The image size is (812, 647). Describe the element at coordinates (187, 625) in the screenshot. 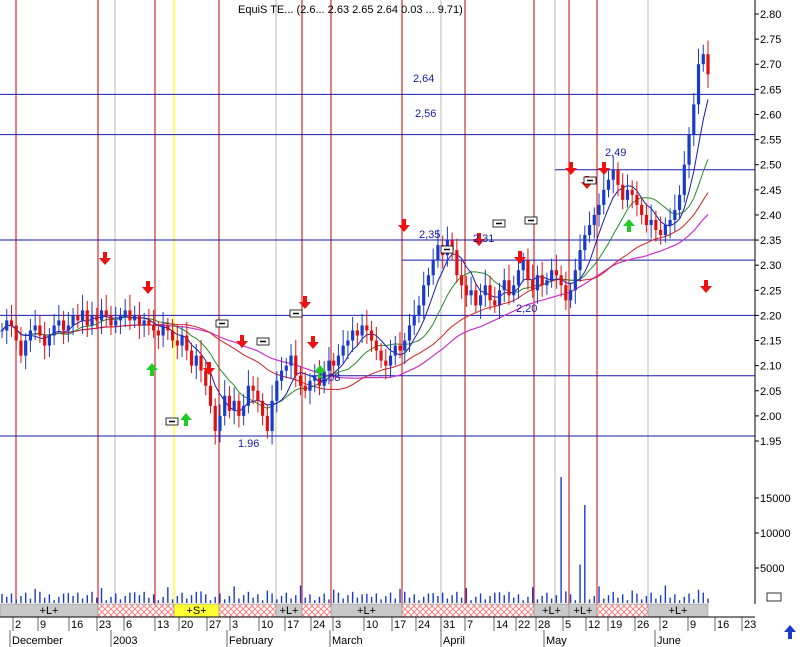

I see `x-tick-label: 20` at that location.